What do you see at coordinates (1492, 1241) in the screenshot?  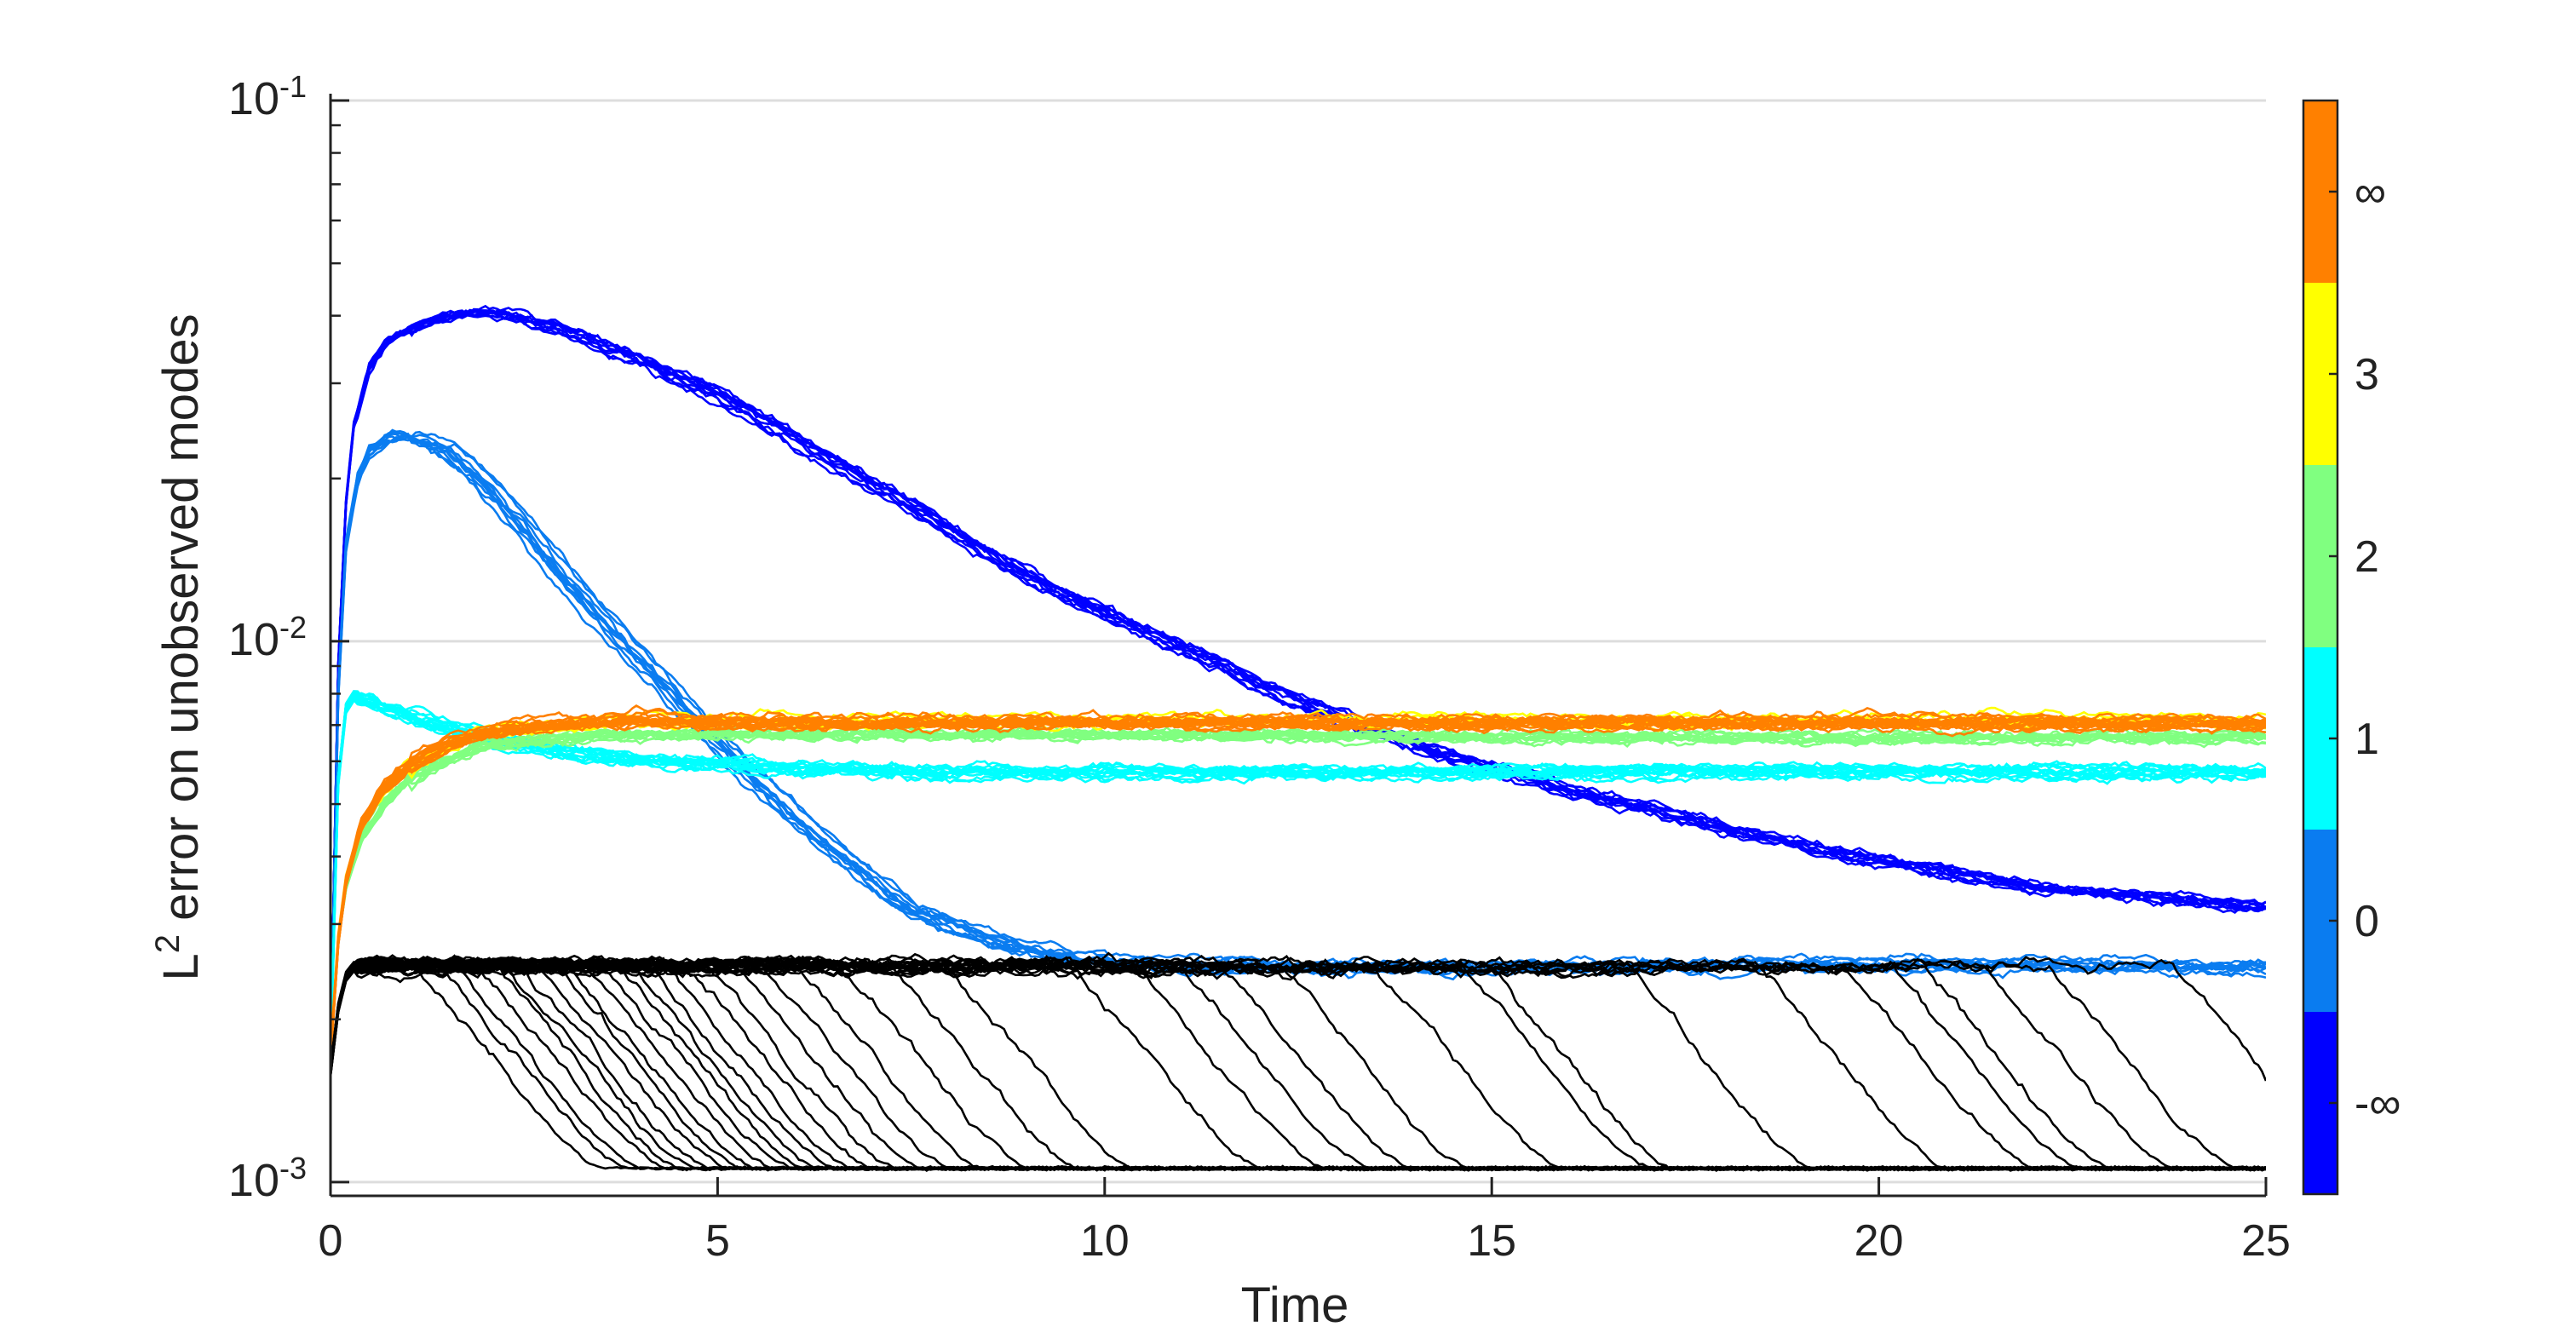 I see `x-tick-label-3: 15` at bounding box center [1492, 1241].